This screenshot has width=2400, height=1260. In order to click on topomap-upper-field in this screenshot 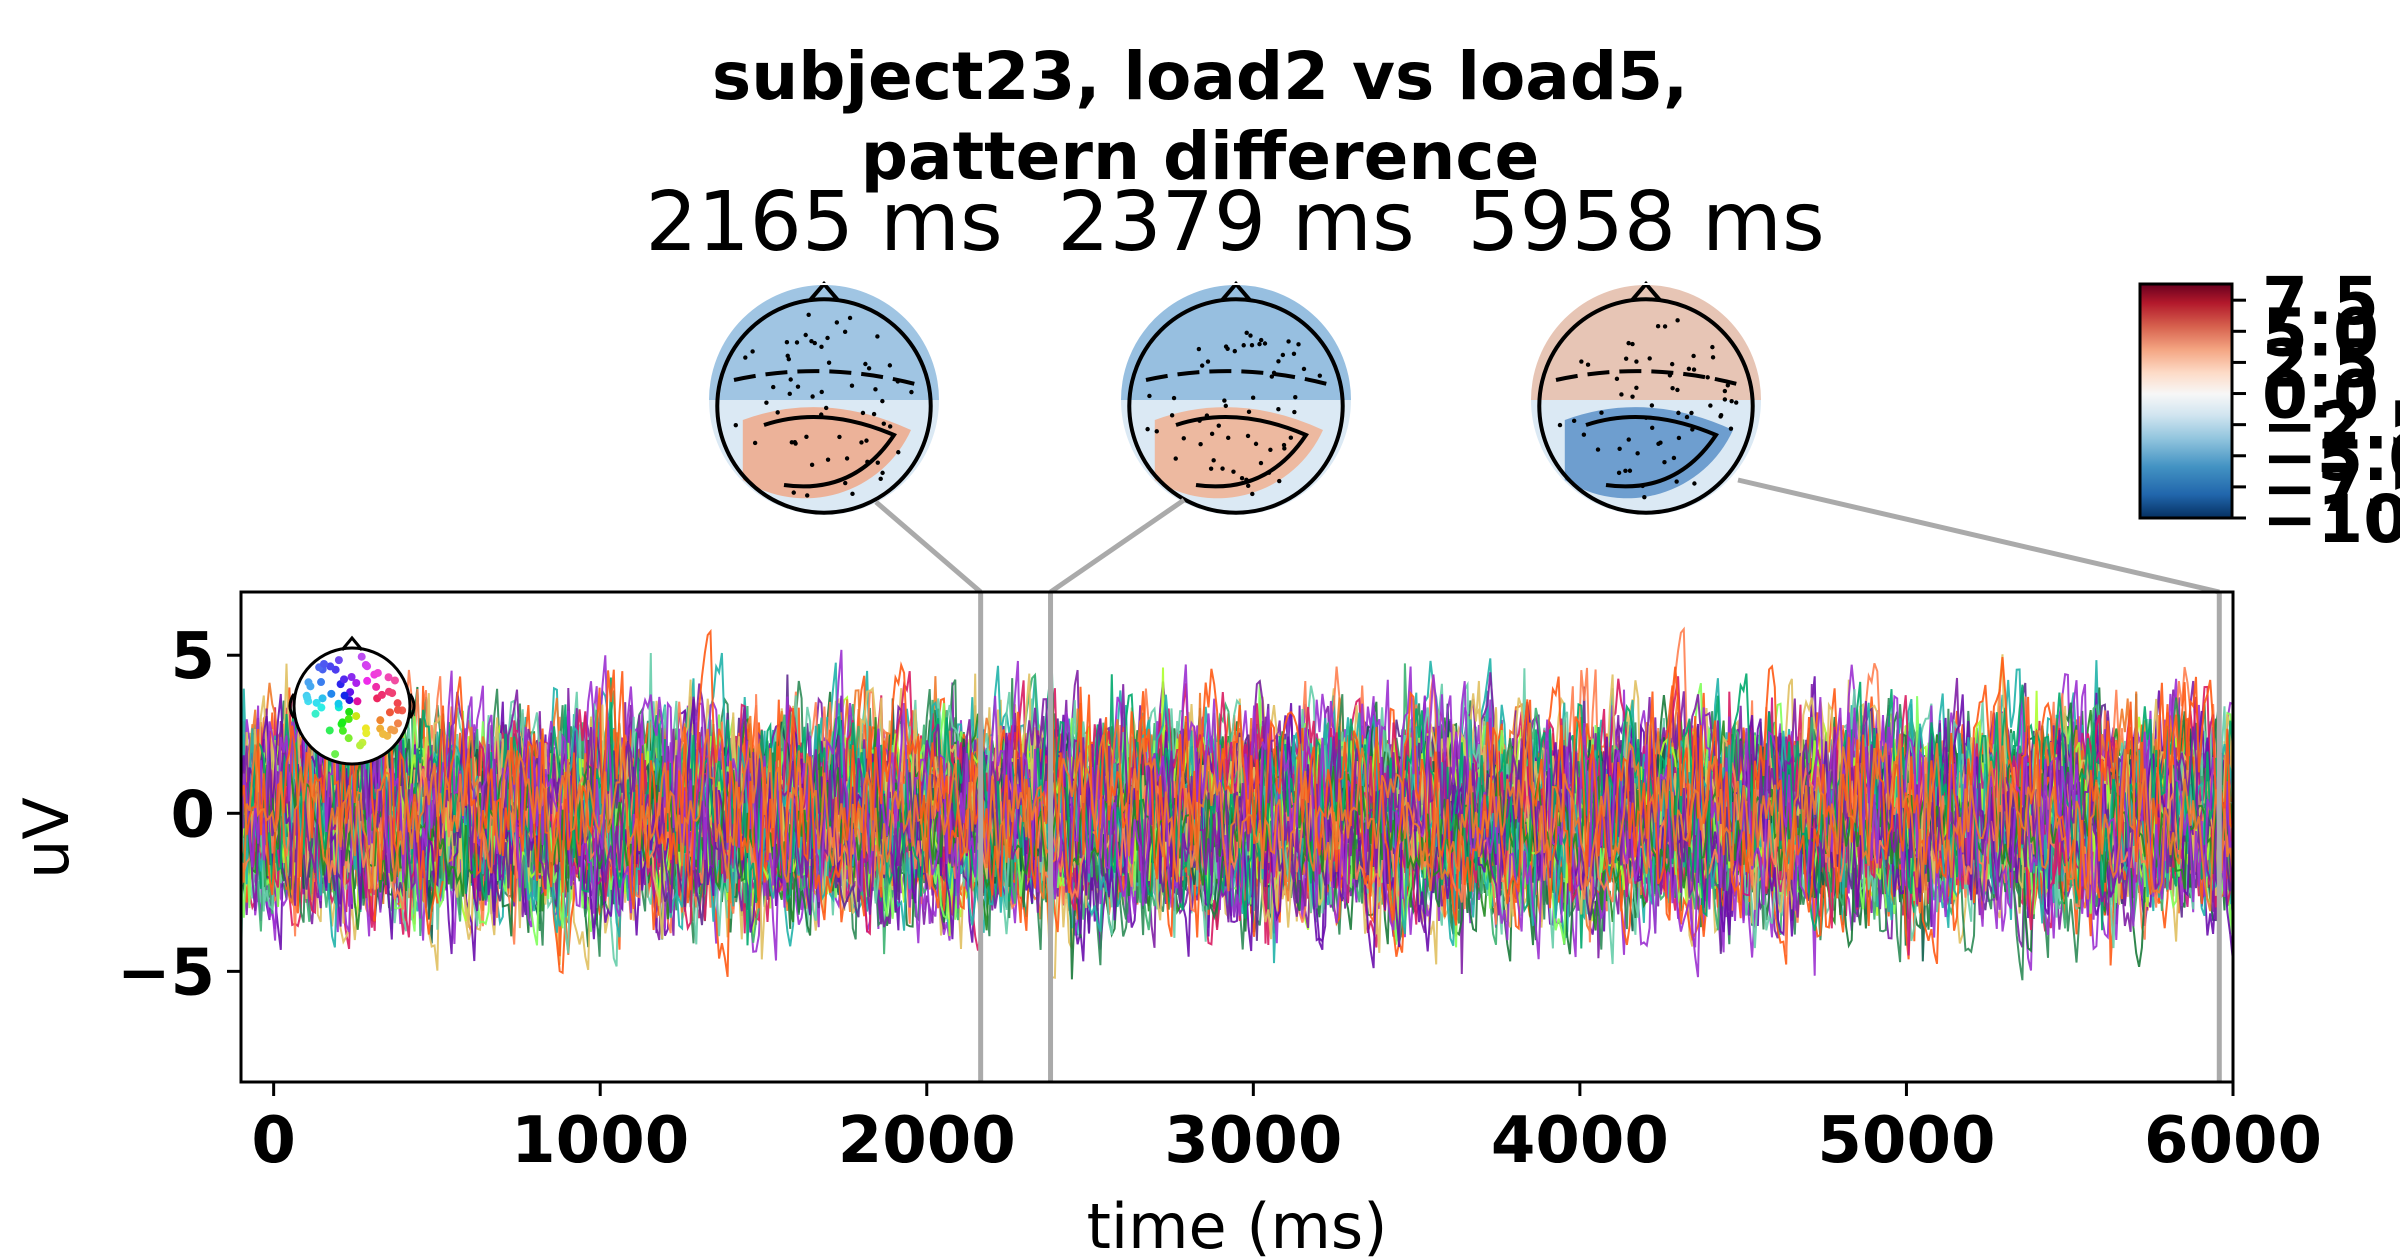, I will do `click(1236, 342)`.